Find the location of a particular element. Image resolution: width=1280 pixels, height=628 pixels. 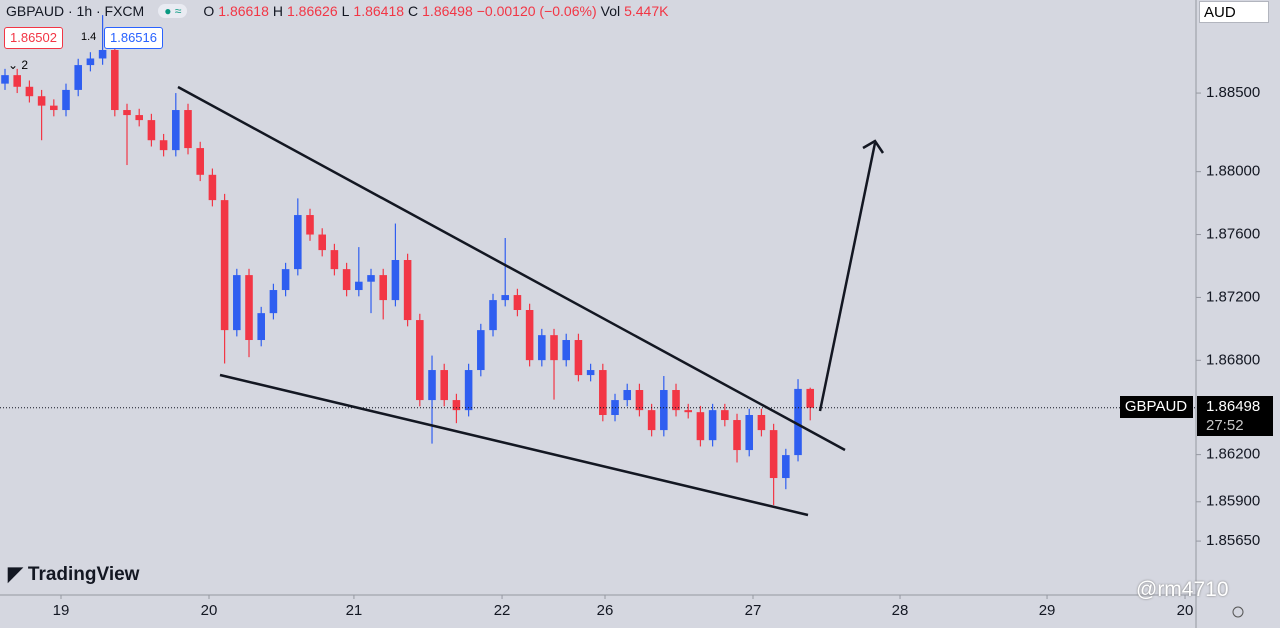

x-tick-label: 26 is located at coordinates (605, 610).